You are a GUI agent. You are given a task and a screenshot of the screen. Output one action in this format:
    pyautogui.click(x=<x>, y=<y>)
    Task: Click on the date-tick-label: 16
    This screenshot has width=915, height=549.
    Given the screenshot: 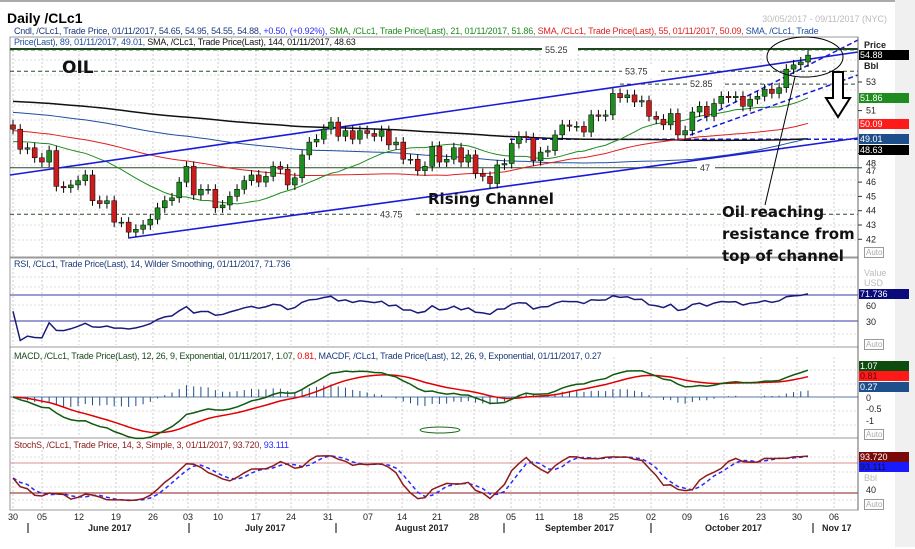 What is the action you would take?
    pyautogui.click(x=724, y=517)
    